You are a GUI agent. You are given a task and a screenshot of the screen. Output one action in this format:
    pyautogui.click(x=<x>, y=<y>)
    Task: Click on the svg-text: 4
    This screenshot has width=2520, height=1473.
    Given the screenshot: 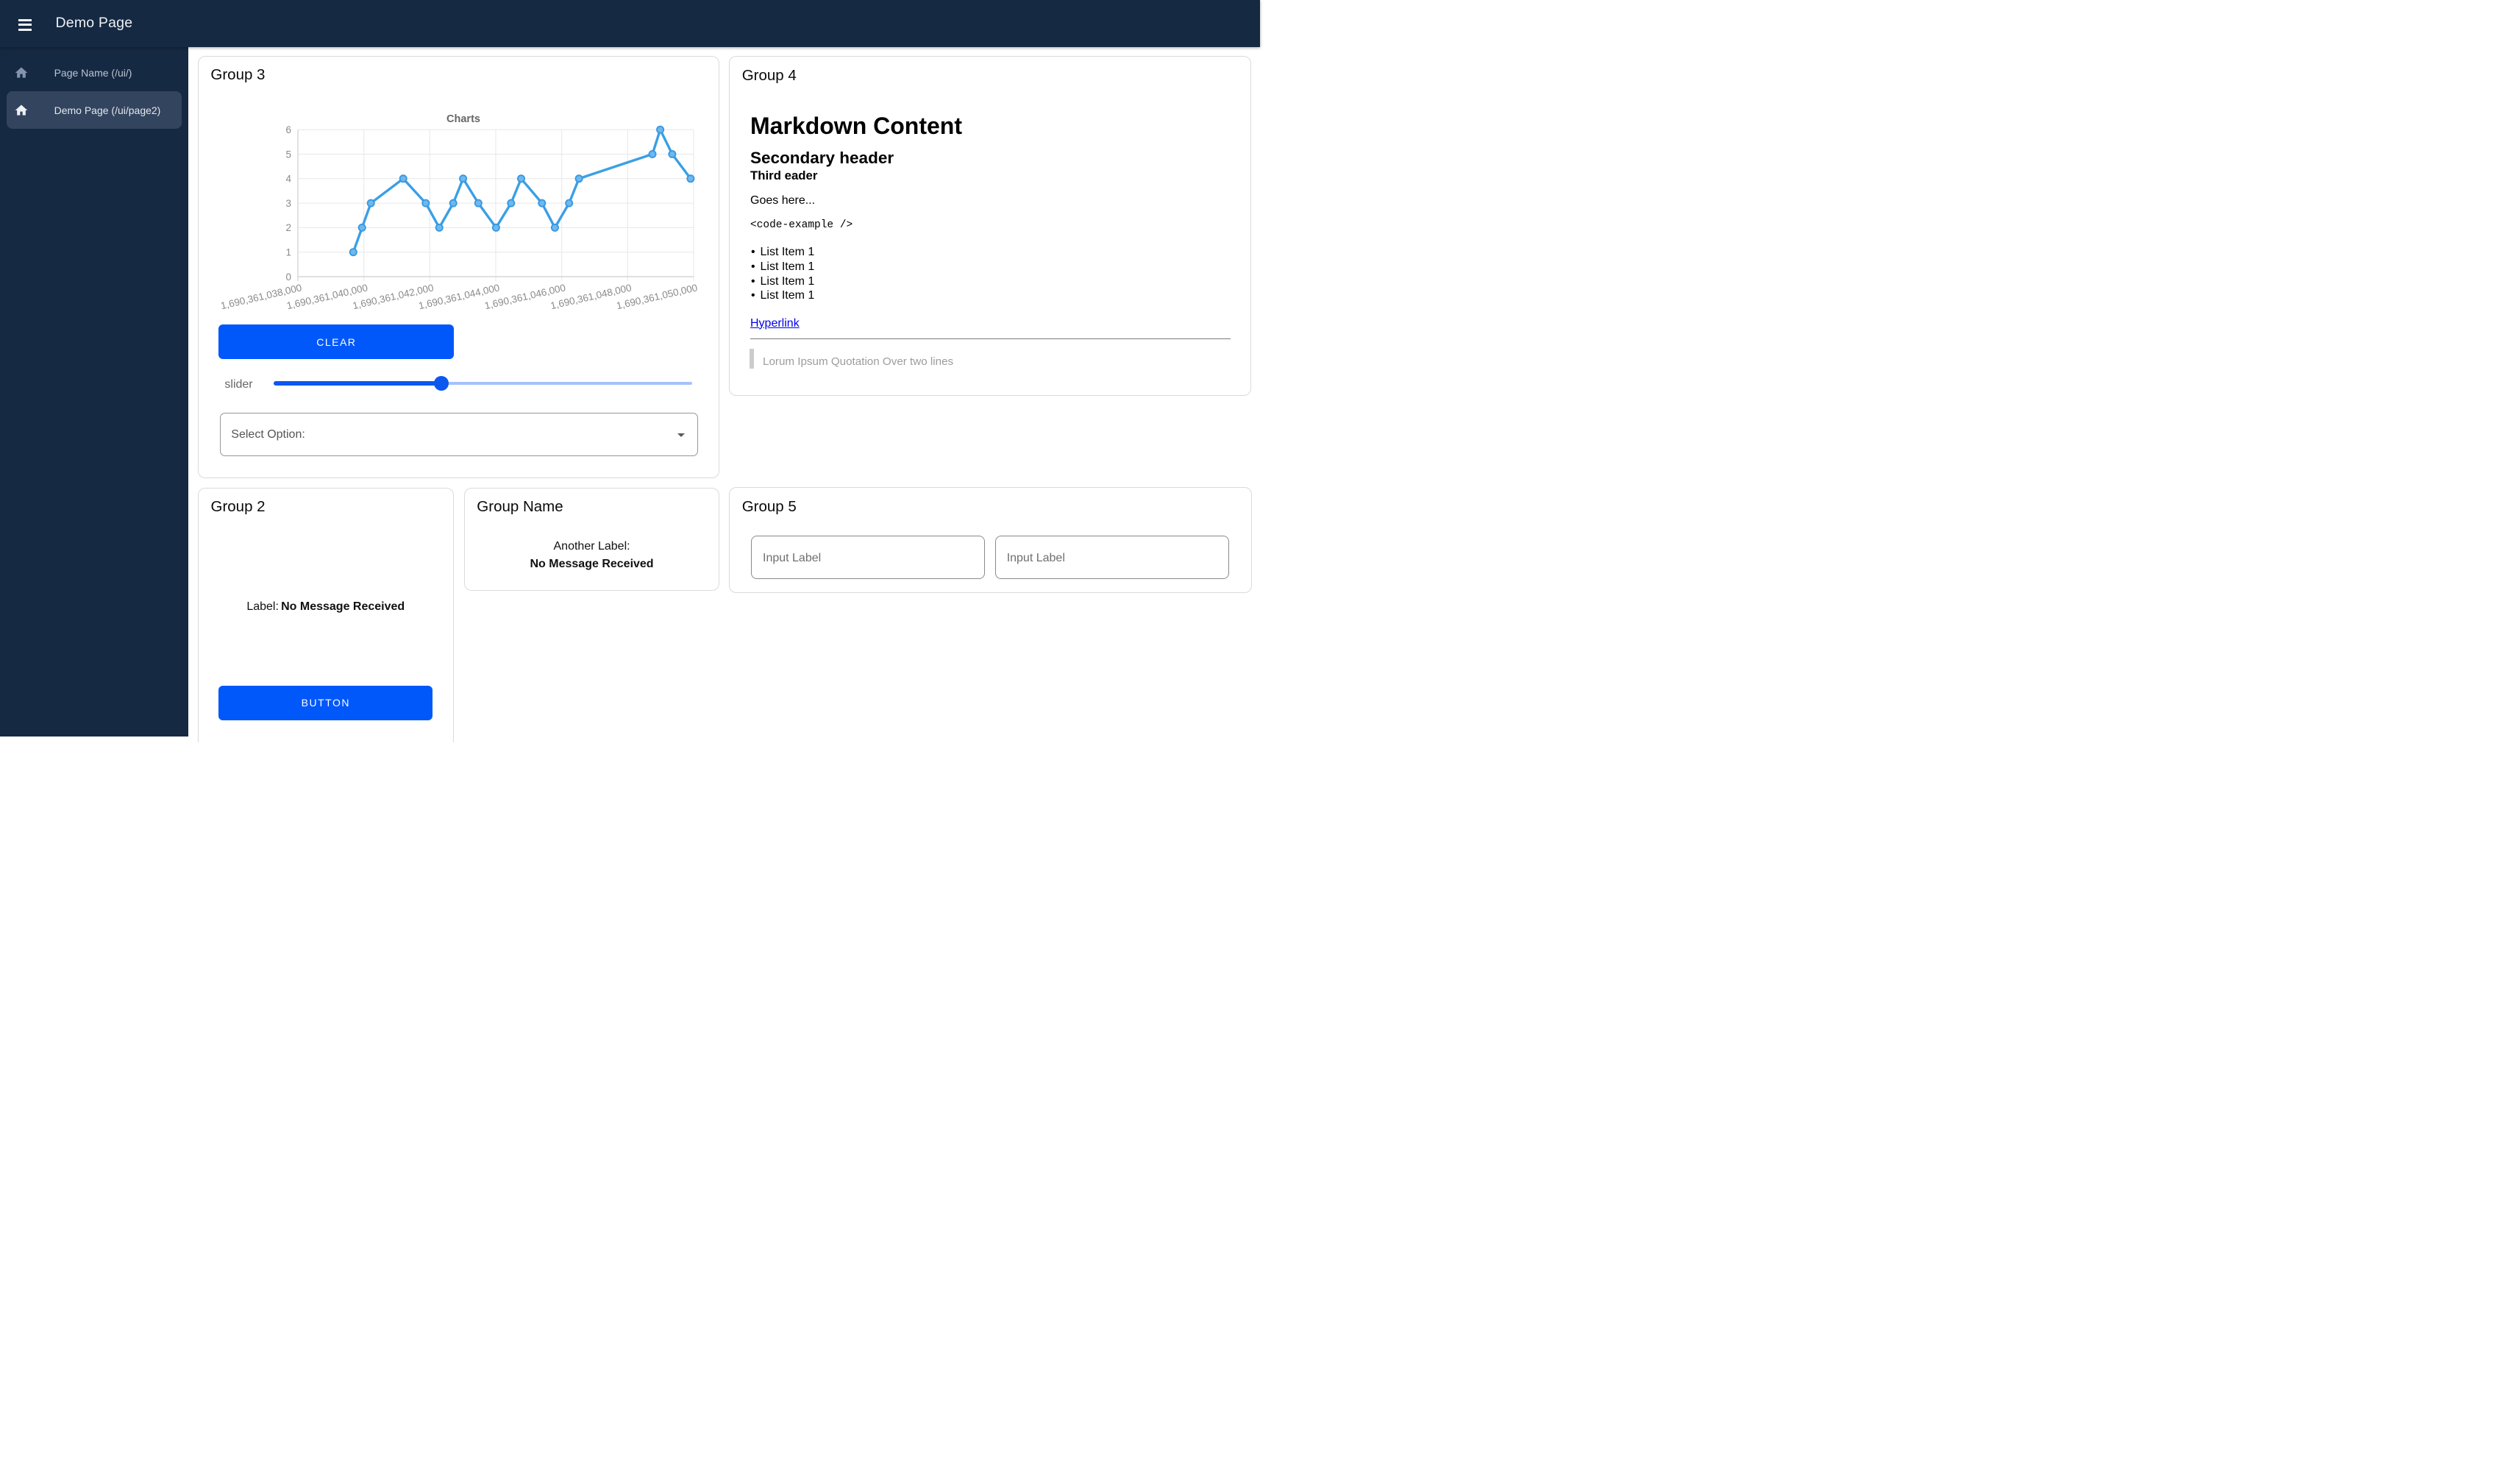 What is the action you would take?
    pyautogui.click(x=288, y=179)
    